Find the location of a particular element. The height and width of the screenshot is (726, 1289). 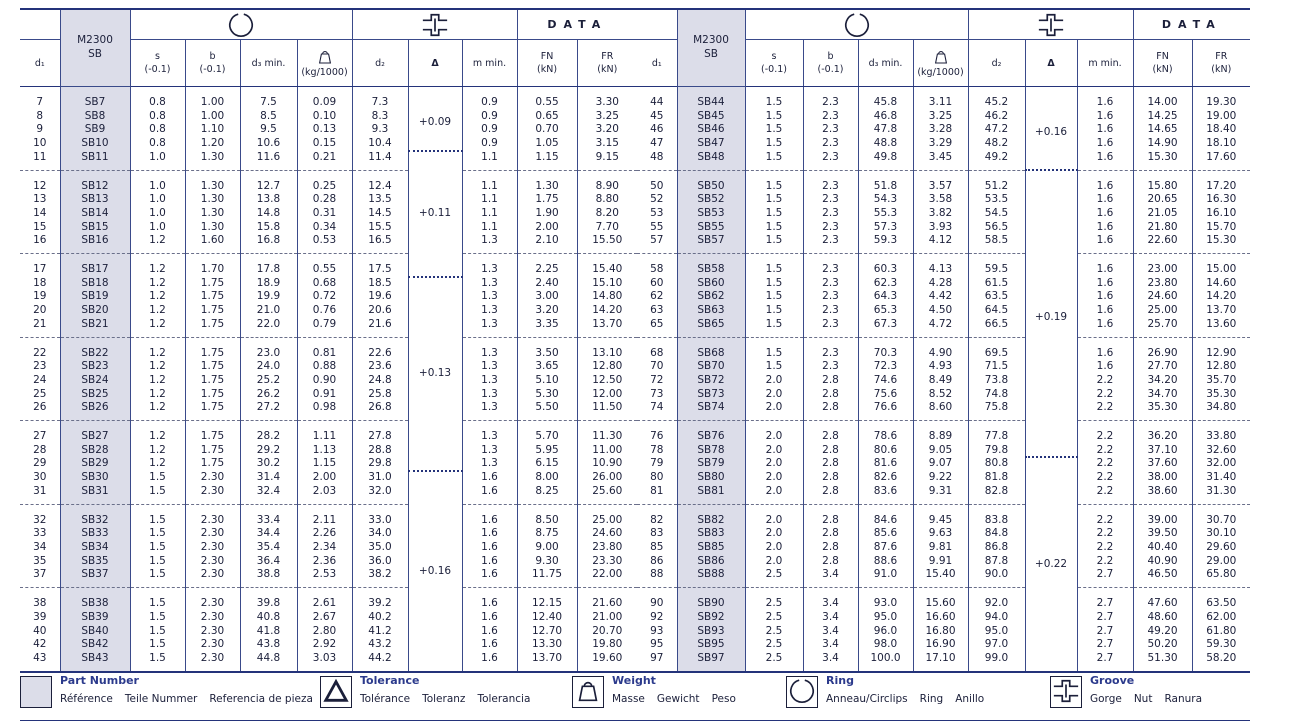

d2-cell: 69.5 is located at coordinates (996, 348).